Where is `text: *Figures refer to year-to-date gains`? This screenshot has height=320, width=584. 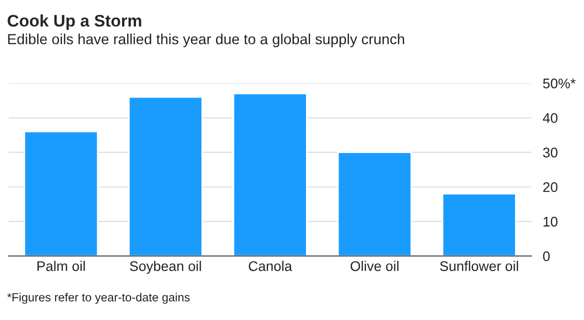 text: *Figures refer to year-to-date gains is located at coordinates (98, 298).